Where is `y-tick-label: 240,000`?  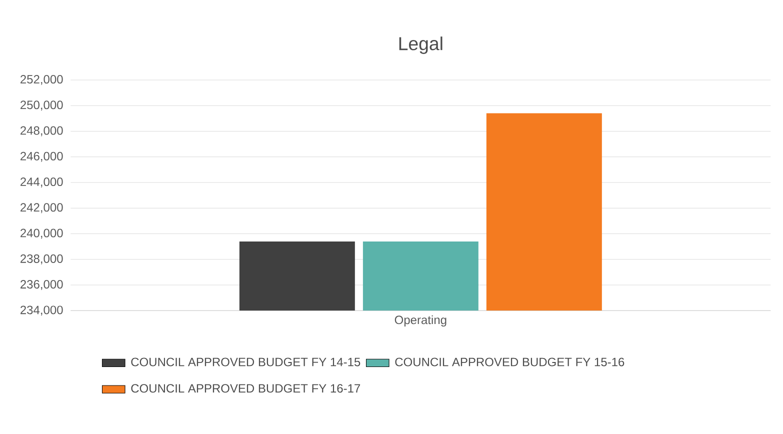 y-tick-label: 240,000 is located at coordinates (41, 233).